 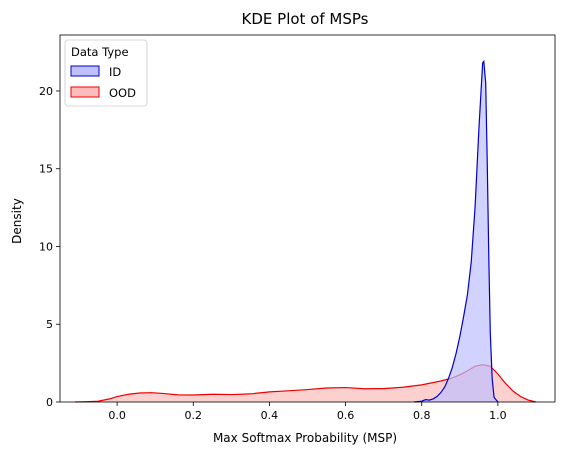 I want to click on x-tick-label: 0.2, so click(x=194, y=415).